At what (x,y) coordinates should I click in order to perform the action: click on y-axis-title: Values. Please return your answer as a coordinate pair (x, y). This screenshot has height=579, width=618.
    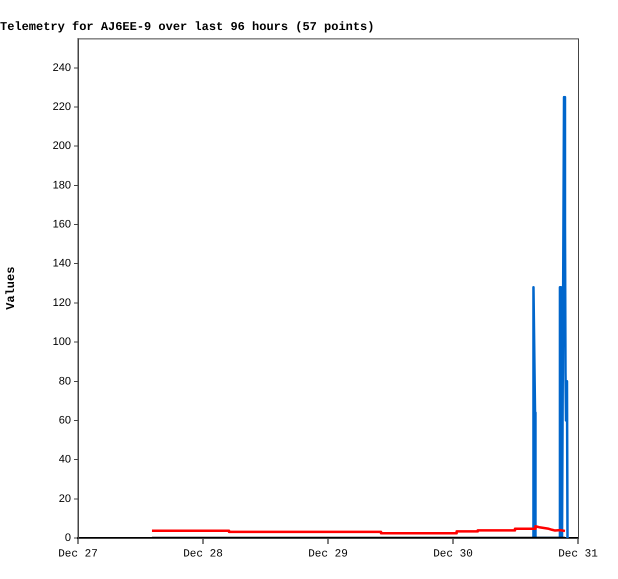
    Looking at the image, I should click on (11, 288).